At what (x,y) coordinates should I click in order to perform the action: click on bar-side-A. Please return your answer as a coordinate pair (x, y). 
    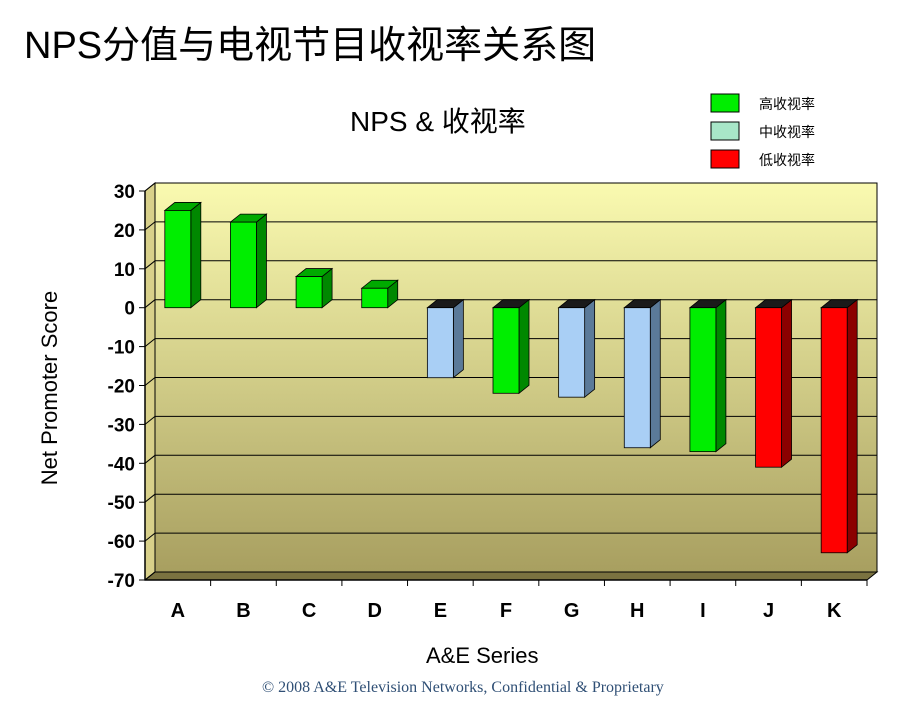
    Looking at the image, I should click on (196, 255).